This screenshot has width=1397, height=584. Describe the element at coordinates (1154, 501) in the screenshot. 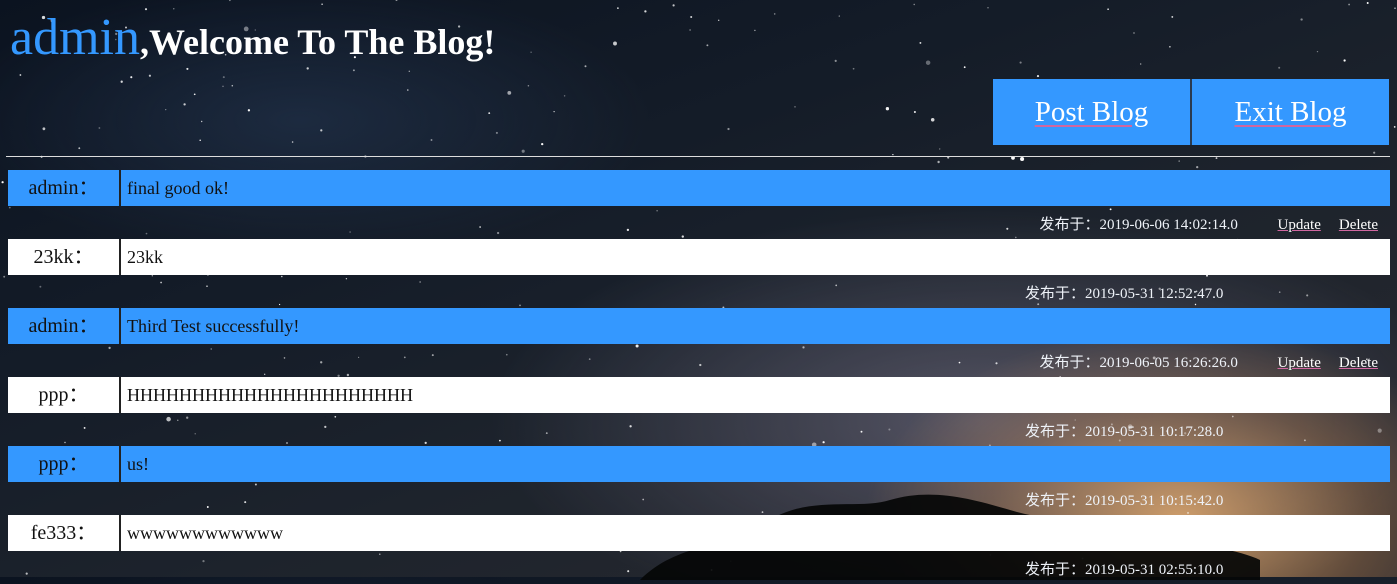

I see `post-timestamp-value: 2019-05-31 10:15:42.0` at that location.